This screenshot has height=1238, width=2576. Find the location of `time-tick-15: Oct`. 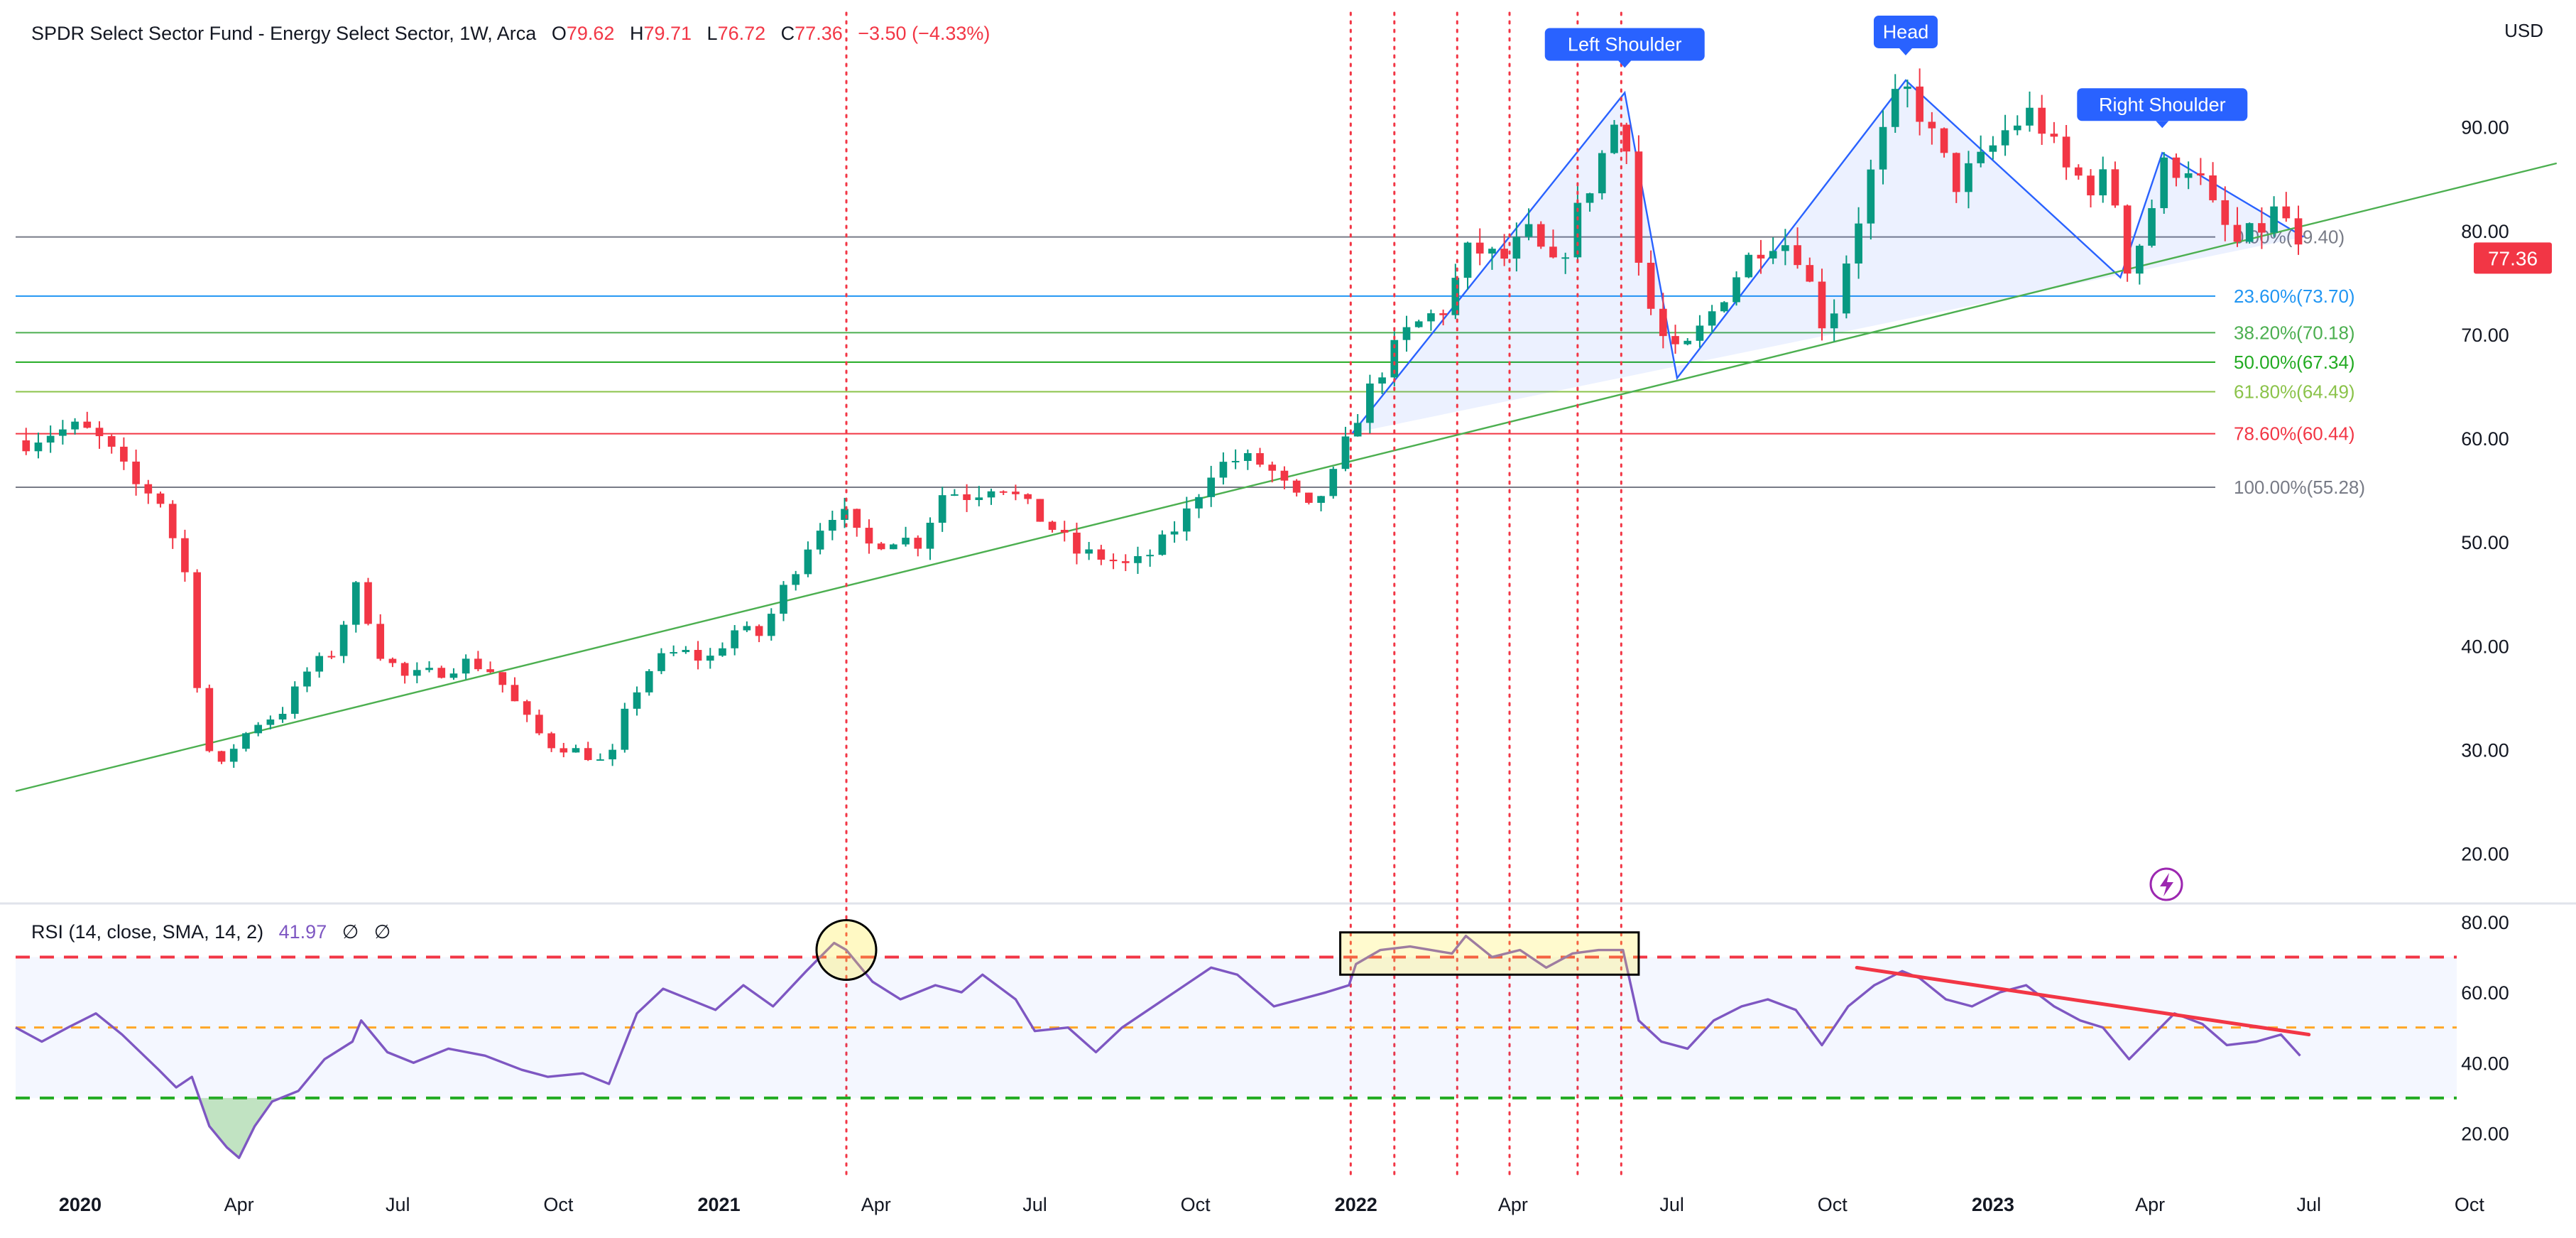

time-tick-15: Oct is located at coordinates (2470, 1204).